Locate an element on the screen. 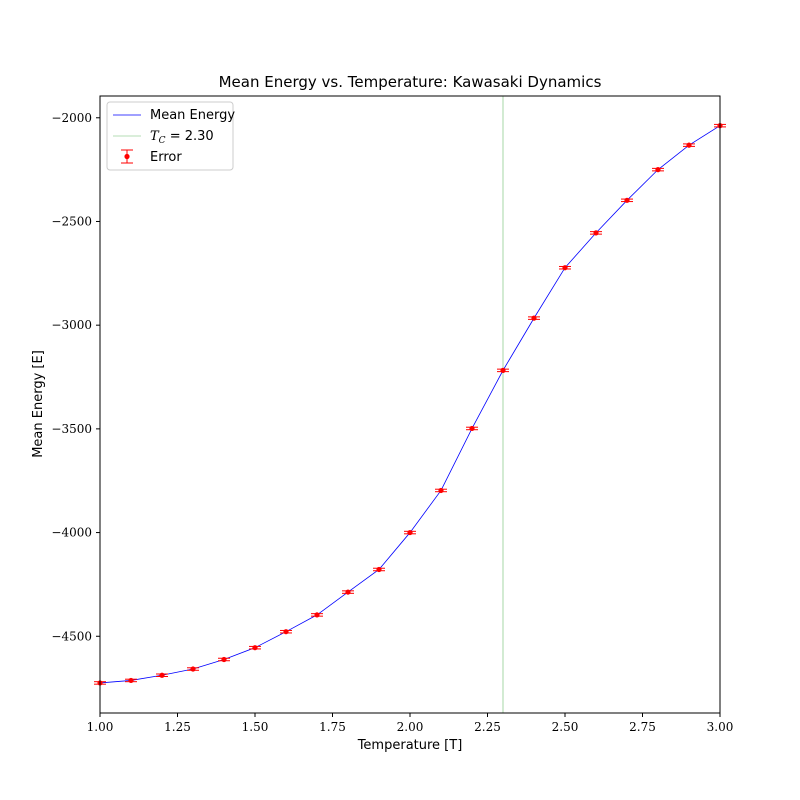 This screenshot has width=800, height=800. y-tick-label: −2500 is located at coordinates (71, 221).